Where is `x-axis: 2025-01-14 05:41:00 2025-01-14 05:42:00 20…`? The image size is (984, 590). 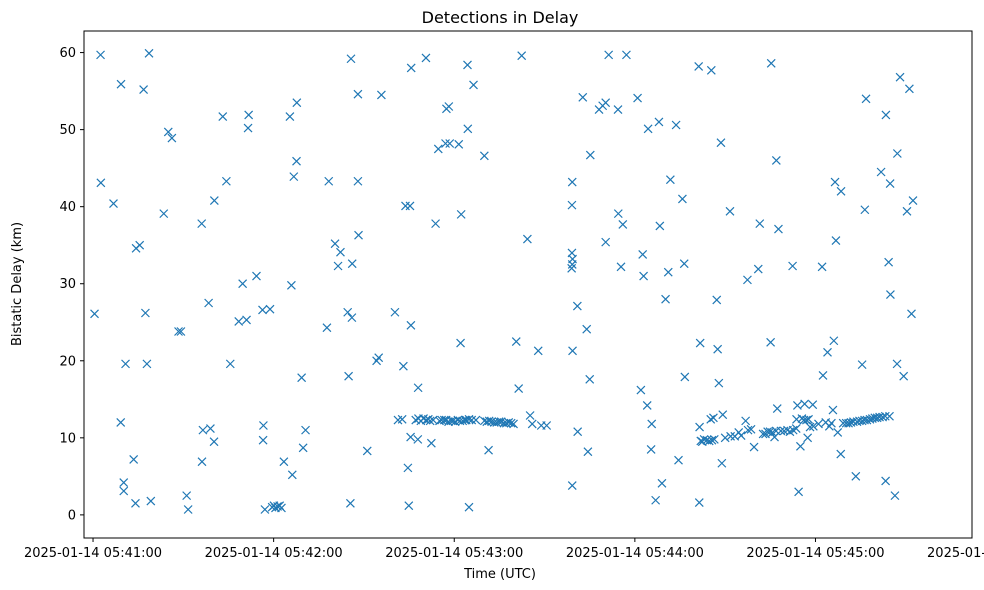
x-axis: 2025-01-14 05:41:00 2025-01-14 05:42:00 20… is located at coordinates (504, 549).